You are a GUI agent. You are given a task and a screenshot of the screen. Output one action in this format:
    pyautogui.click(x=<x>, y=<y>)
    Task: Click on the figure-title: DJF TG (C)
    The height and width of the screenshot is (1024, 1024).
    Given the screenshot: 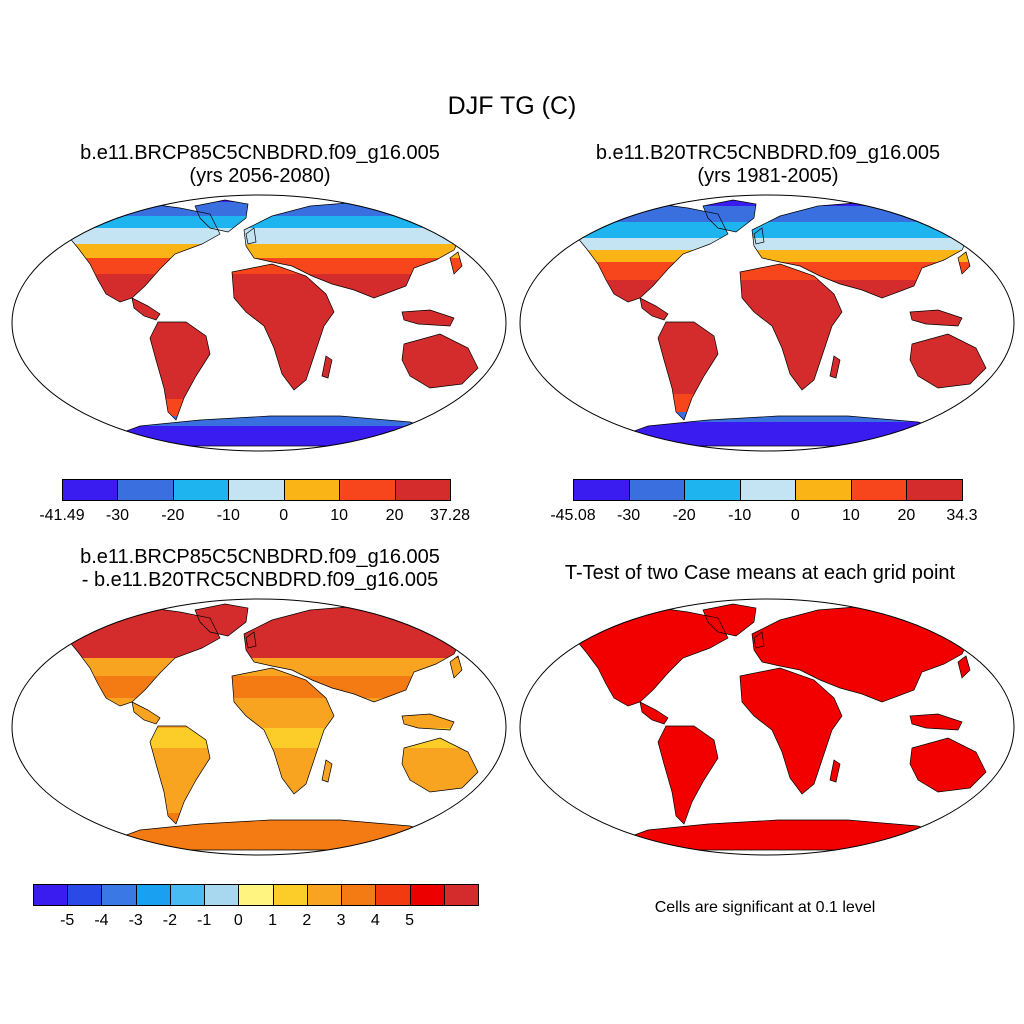 What is the action you would take?
    pyautogui.click(x=512, y=106)
    